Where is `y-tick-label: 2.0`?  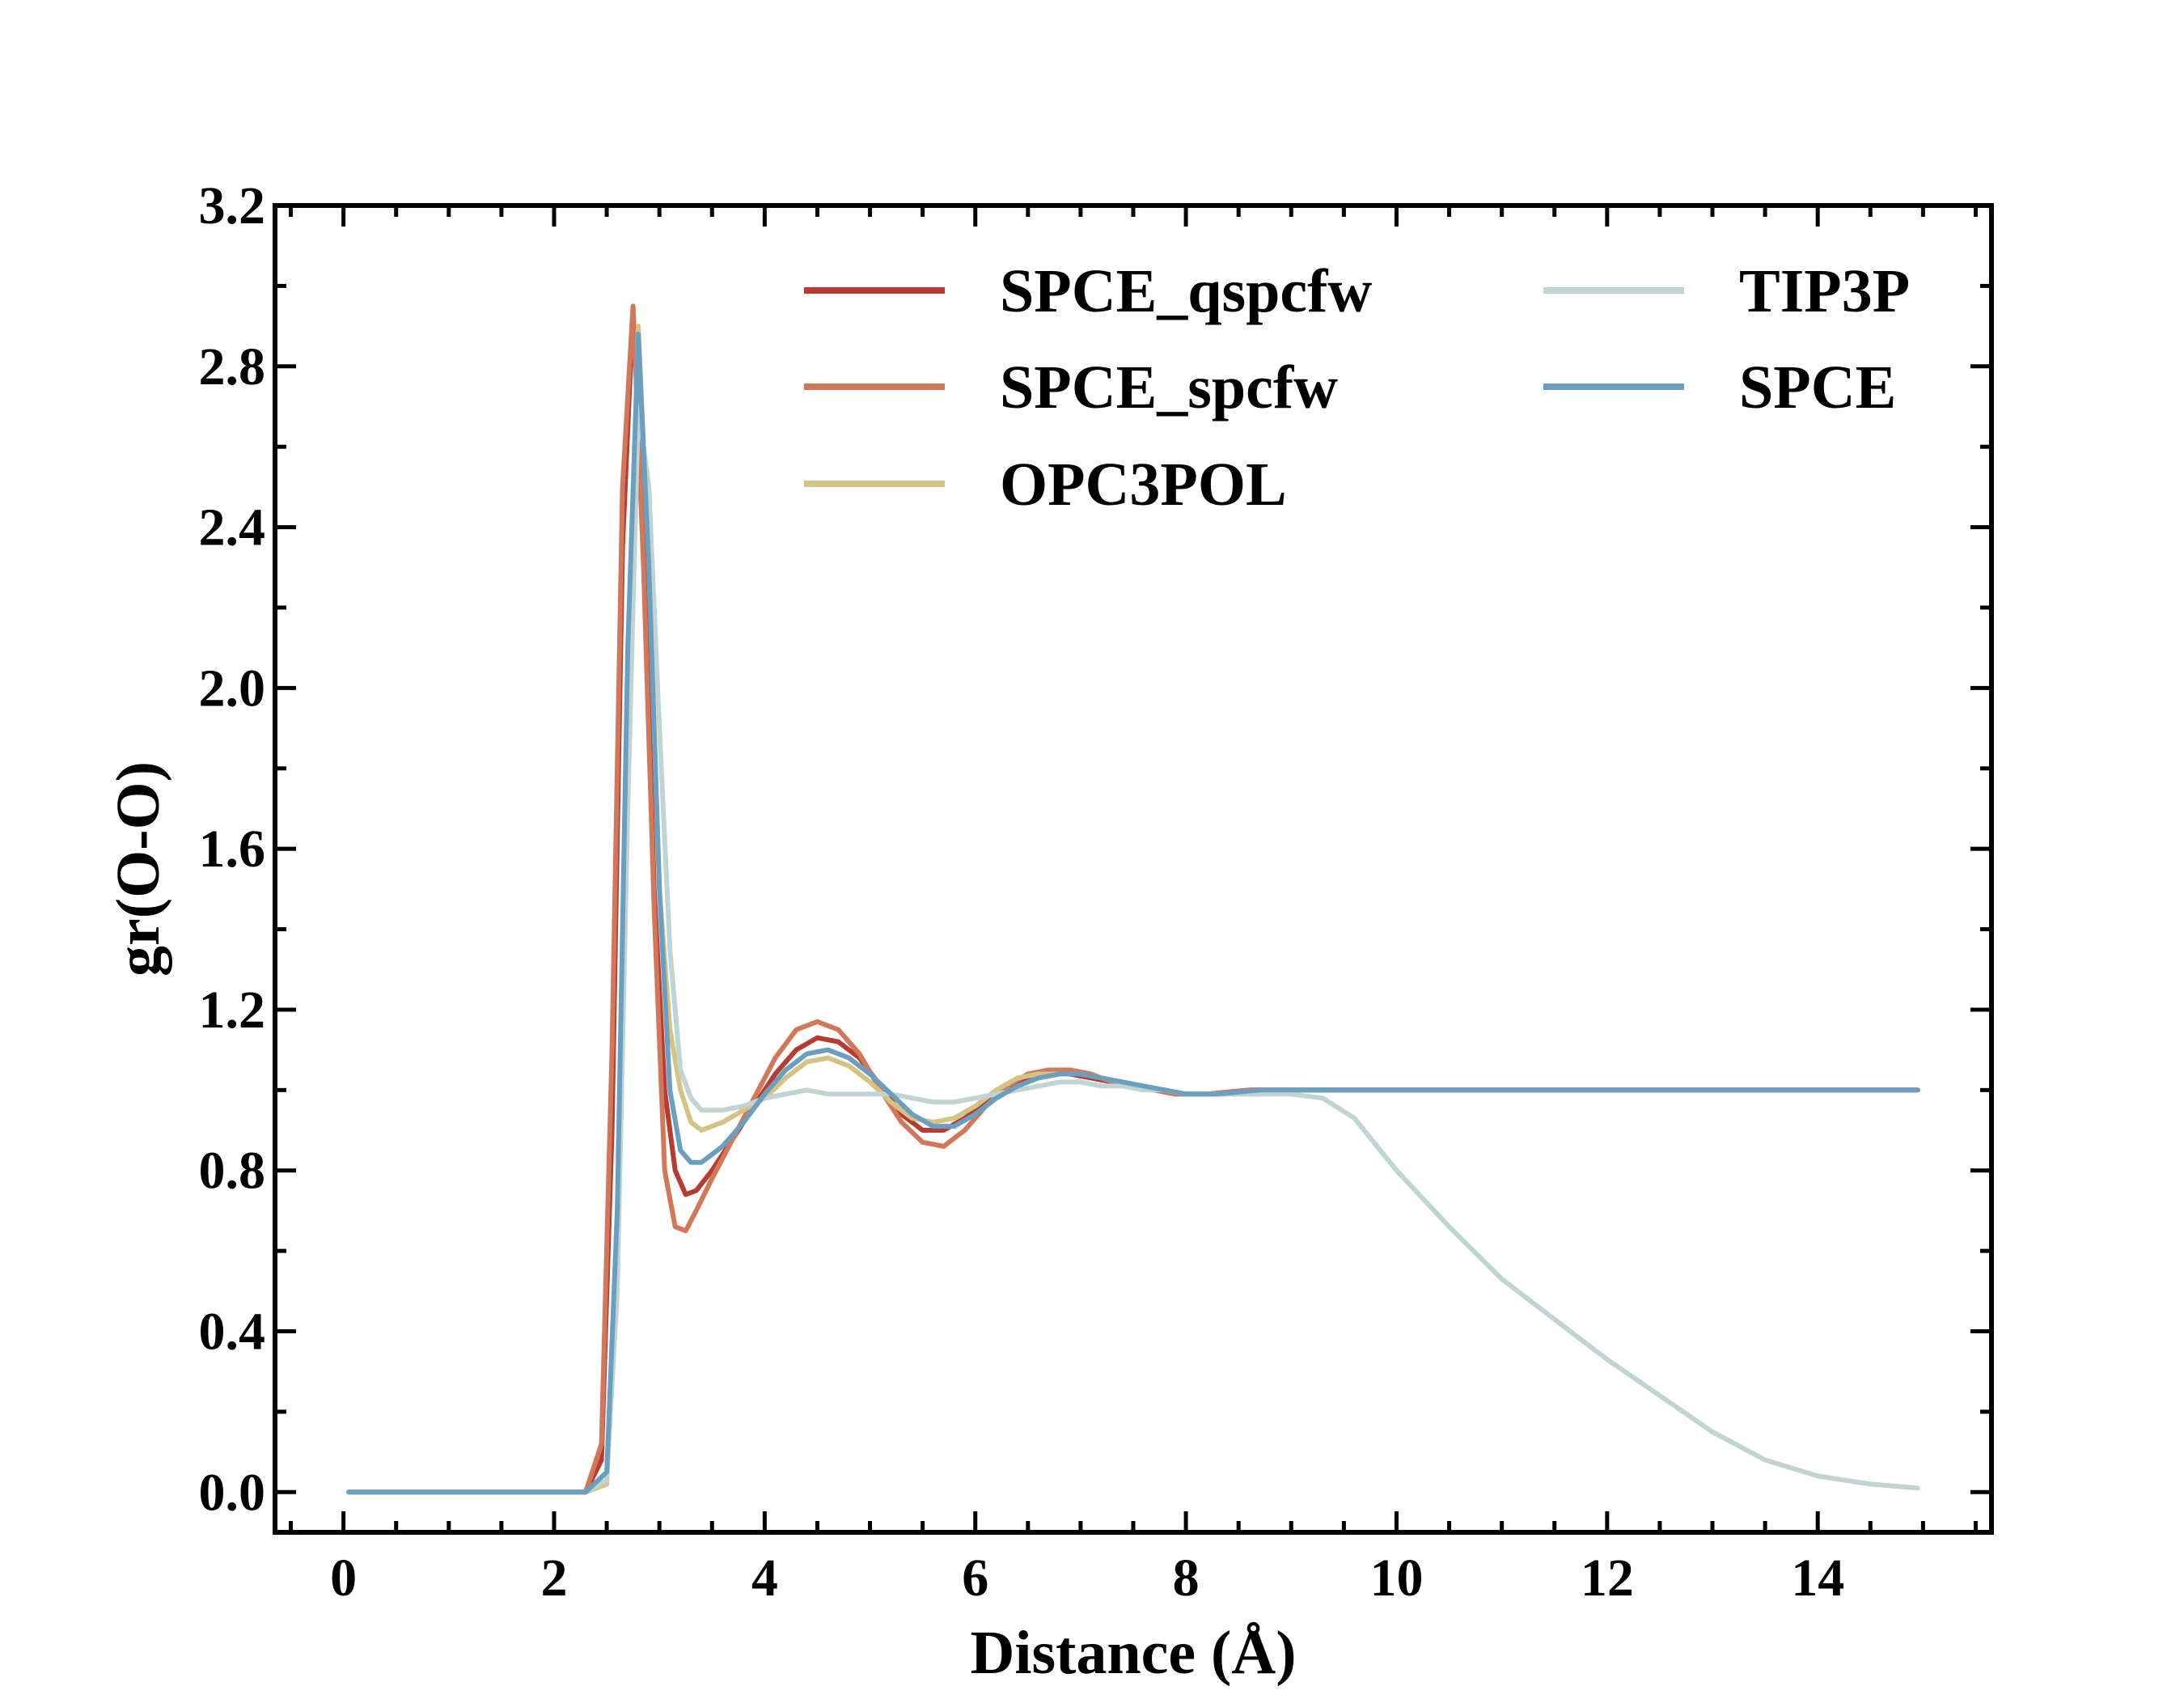
y-tick-label: 2.0 is located at coordinates (233, 688).